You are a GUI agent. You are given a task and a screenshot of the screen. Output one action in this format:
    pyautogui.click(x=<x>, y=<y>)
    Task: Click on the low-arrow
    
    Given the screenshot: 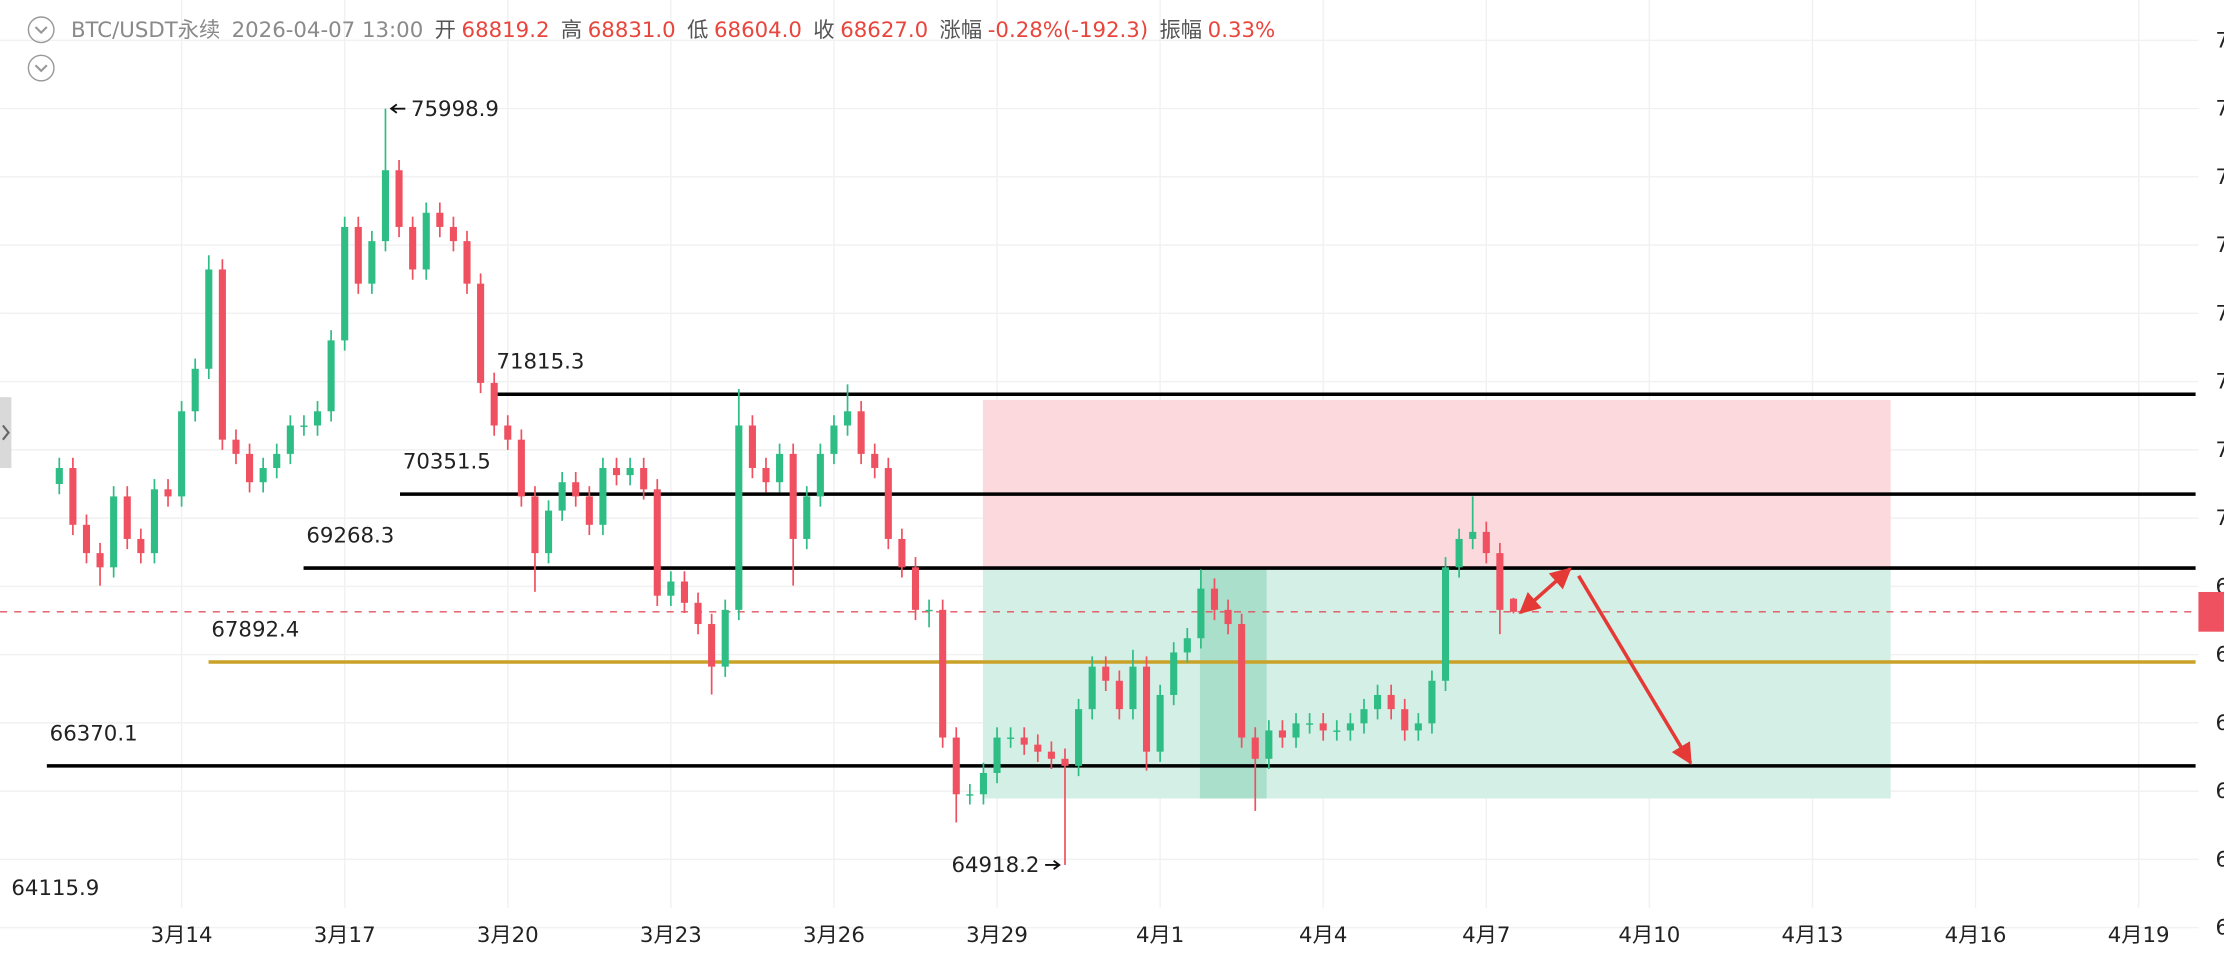 What is the action you would take?
    pyautogui.click(x=1053, y=864)
    